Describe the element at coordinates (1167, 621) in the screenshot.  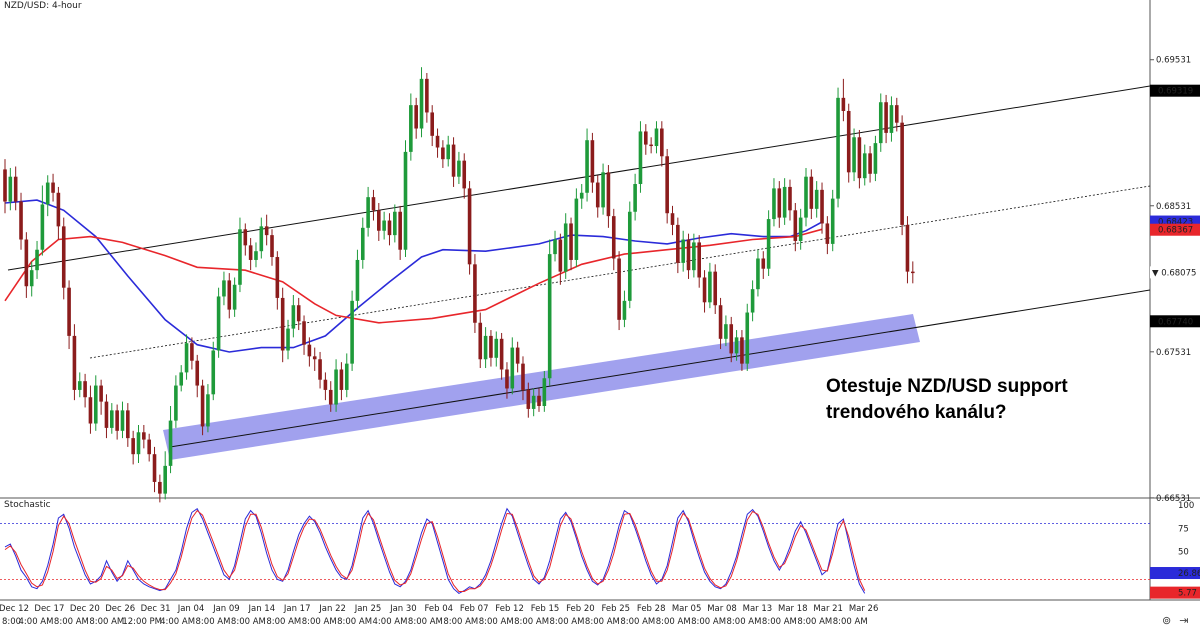
I see `share-icon: ⊚` at that location.